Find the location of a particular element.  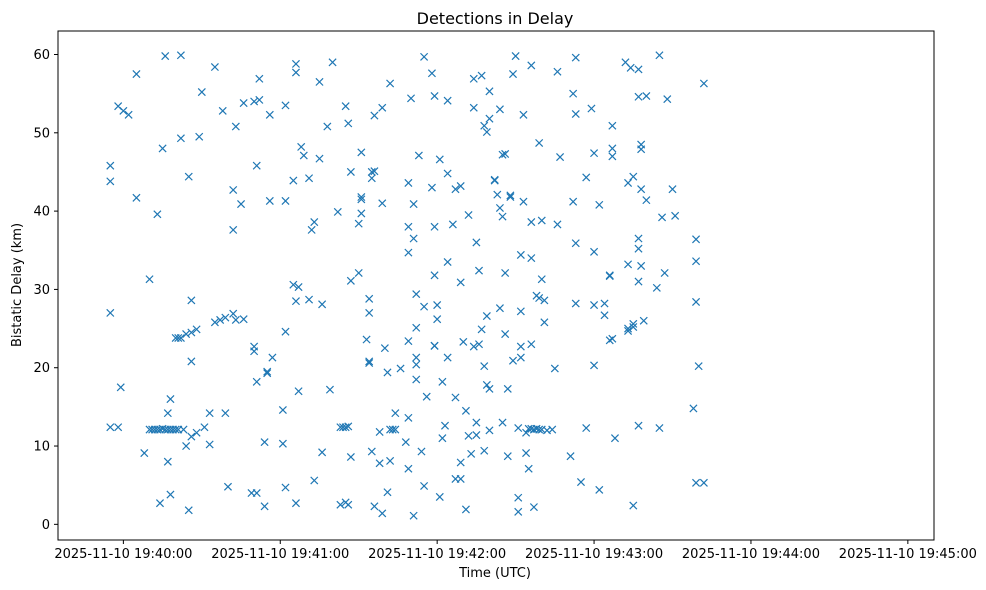

x-axis-label: Time (UTC) is located at coordinates (494, 573).